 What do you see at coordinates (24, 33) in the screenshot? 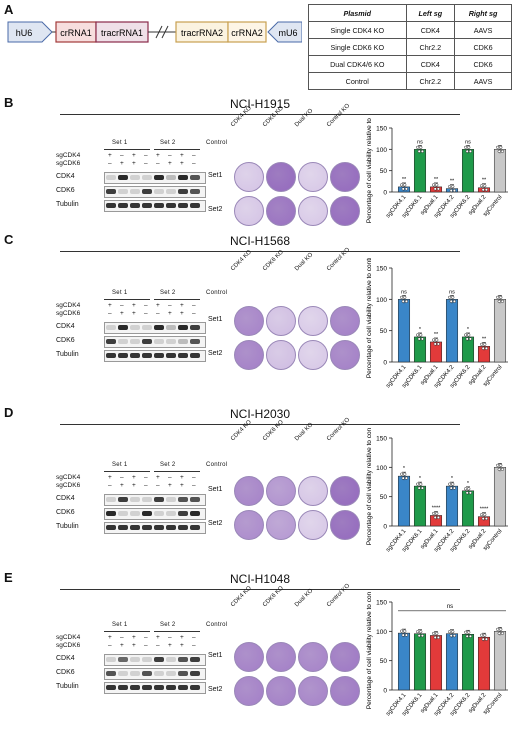
I see `hu6-label: hU6` at bounding box center [24, 33].